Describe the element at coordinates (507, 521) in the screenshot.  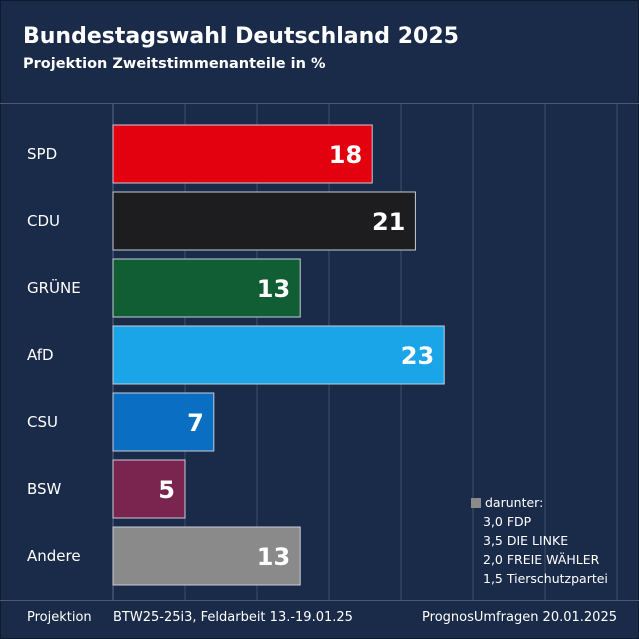
I see `note-line: 3,0 FDP` at that location.